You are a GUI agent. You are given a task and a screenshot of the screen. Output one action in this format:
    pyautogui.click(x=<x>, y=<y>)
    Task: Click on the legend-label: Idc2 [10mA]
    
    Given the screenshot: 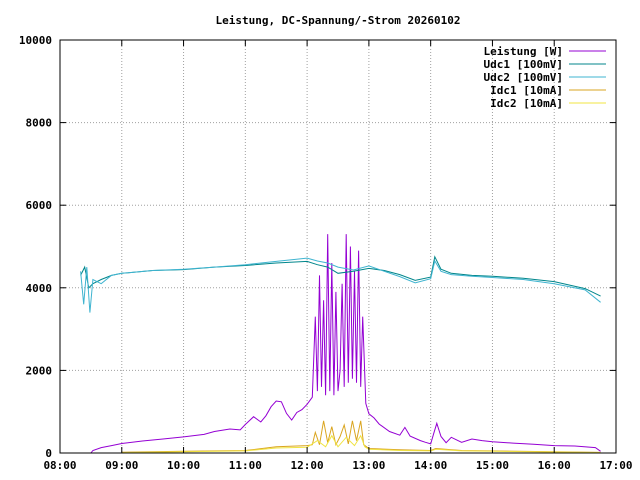 What is the action you would take?
    pyautogui.click(x=526, y=103)
    